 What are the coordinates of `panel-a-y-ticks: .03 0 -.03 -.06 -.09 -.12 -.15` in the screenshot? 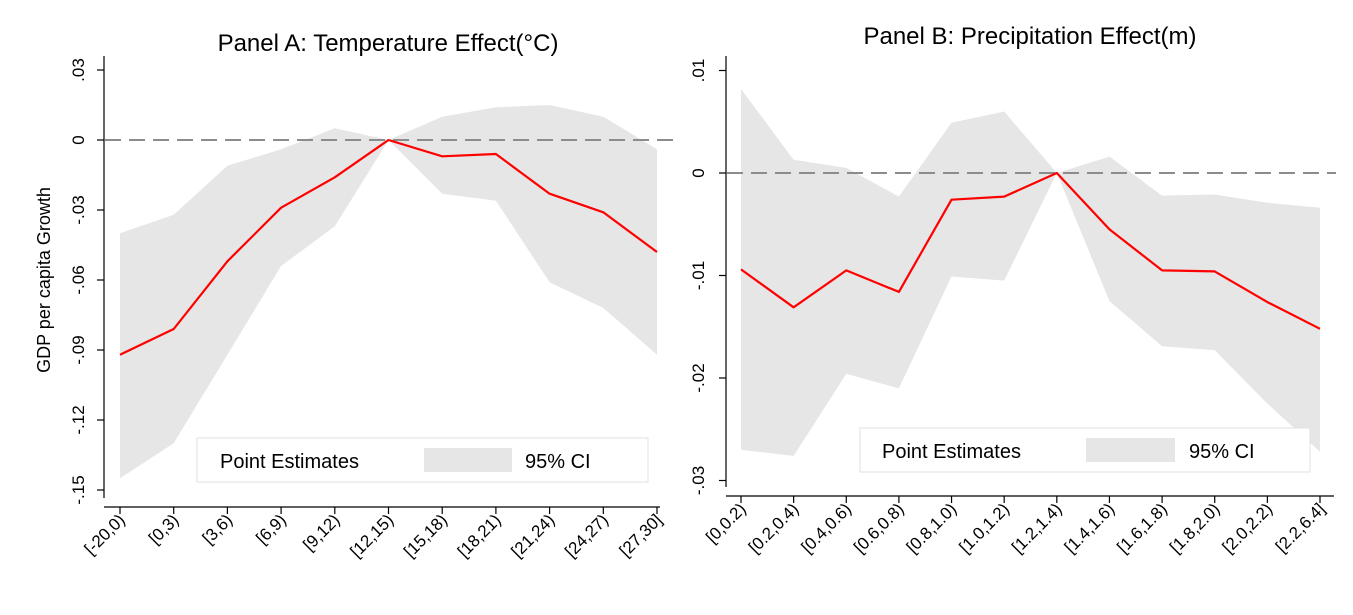 It's located at (86, 281).